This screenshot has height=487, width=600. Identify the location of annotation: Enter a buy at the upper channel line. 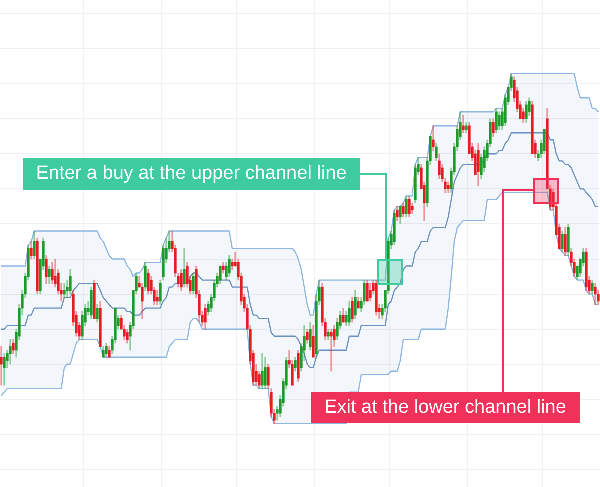
(191, 173).